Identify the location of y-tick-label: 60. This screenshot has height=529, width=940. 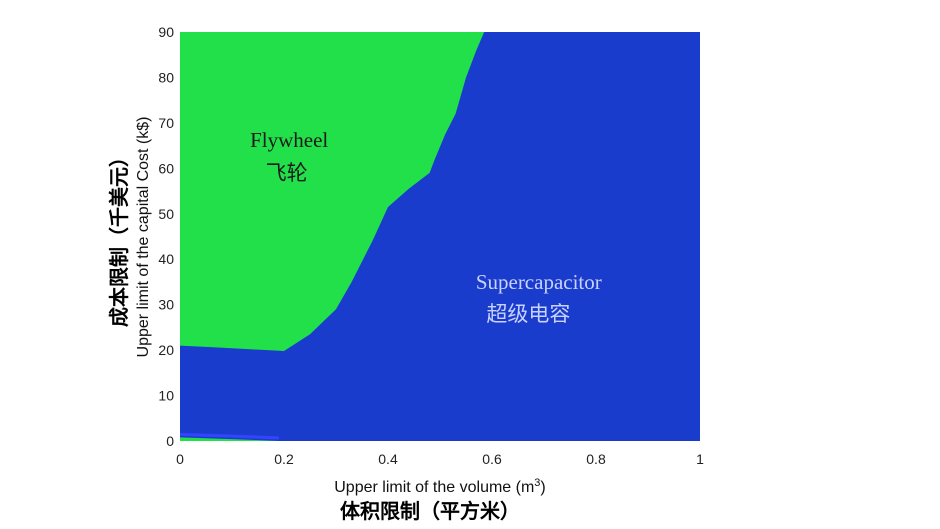
(166, 168).